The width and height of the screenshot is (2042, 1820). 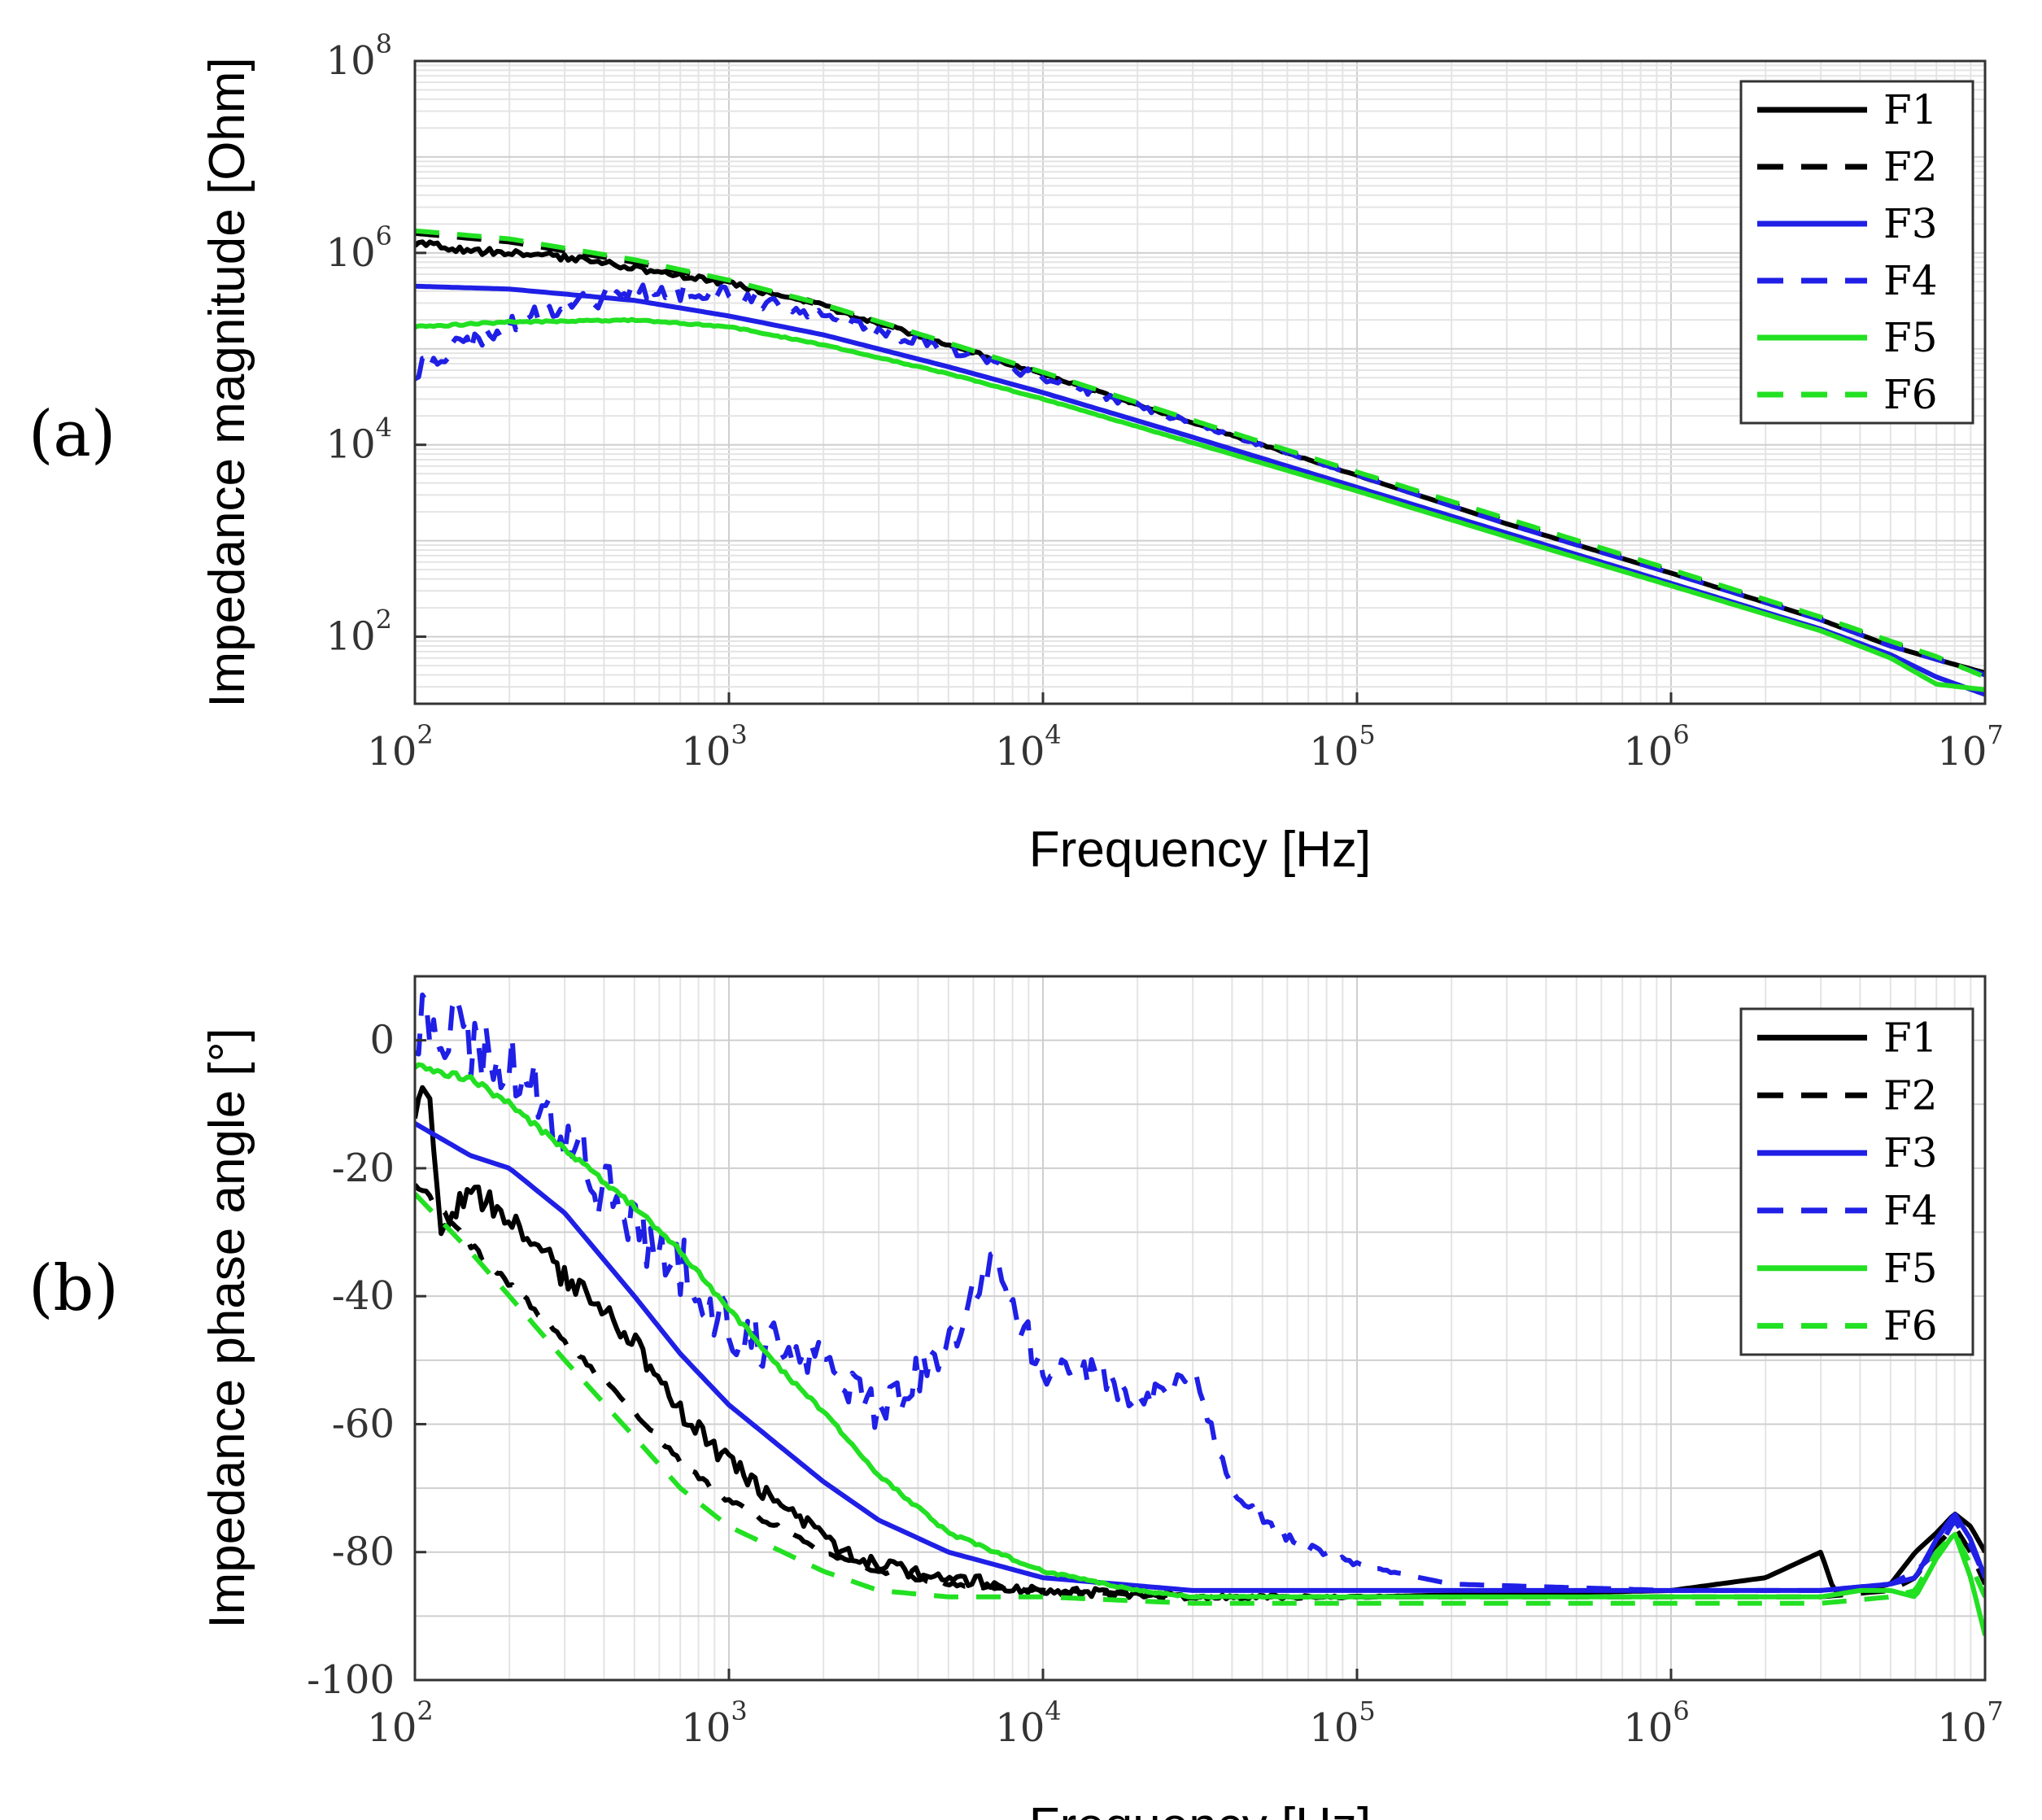 I want to click on panel-label: (a), so click(x=72, y=434).